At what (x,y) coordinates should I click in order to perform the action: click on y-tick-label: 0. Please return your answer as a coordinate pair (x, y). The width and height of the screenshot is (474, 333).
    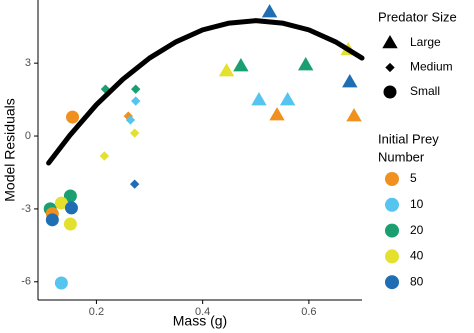
    Looking at the image, I should click on (28, 136).